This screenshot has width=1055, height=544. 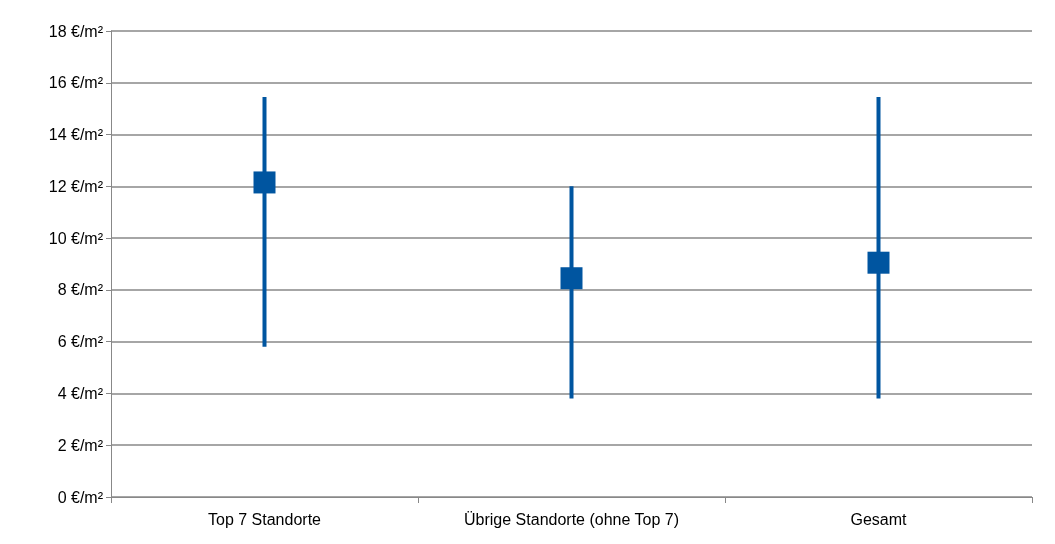 What do you see at coordinates (571, 519) in the screenshot?
I see `x-tick-label: Übrige Standorte (ohne Top 7)` at bounding box center [571, 519].